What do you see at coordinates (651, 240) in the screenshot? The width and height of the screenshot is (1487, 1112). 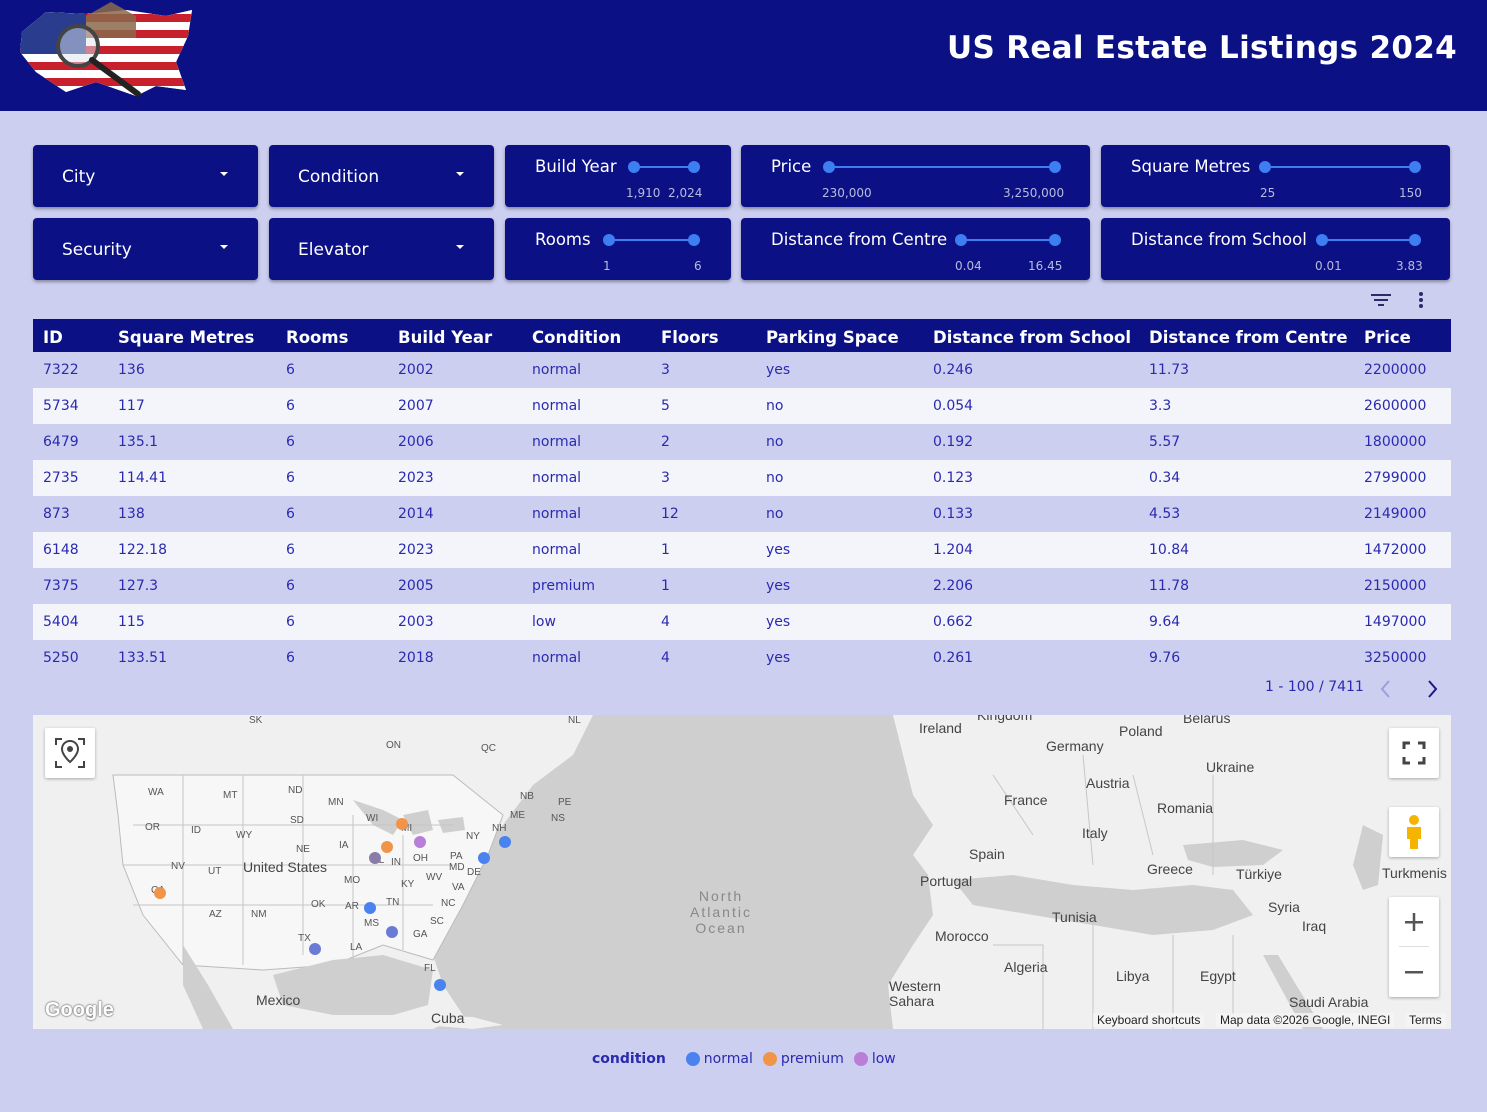 I see `rooms-track` at bounding box center [651, 240].